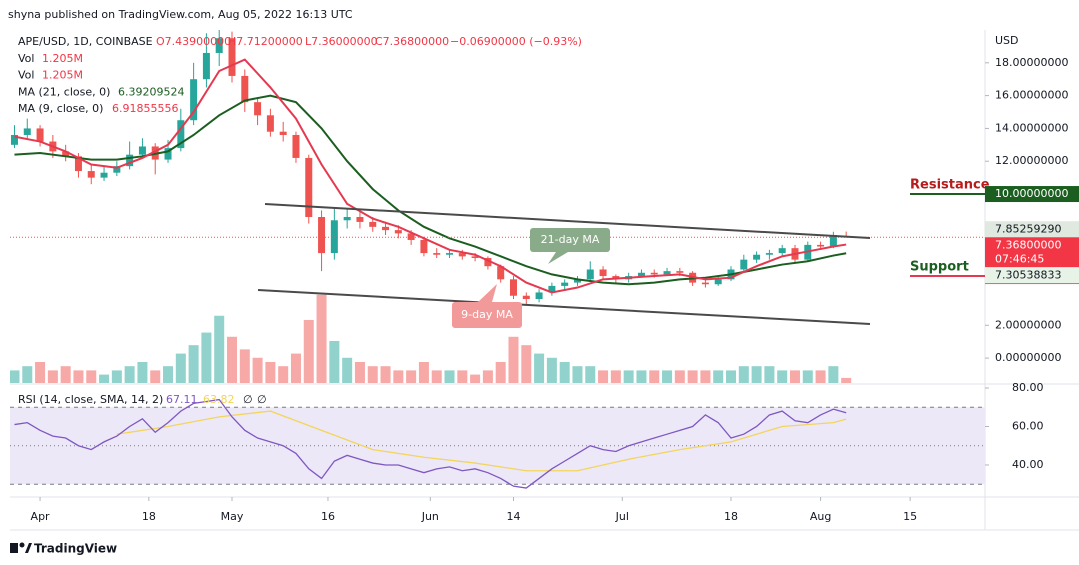 This screenshot has height=565, width=1079. What do you see at coordinates (248, 399) in the screenshot?
I see `rsi-extra: ∅` at bounding box center [248, 399].